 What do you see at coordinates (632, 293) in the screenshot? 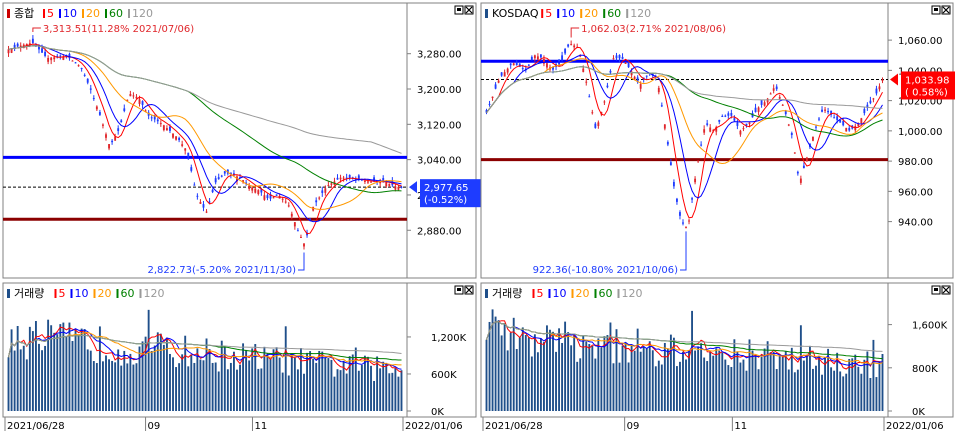
I see `kosdaq-volume-legend-ma120-label: 120` at bounding box center [632, 293].